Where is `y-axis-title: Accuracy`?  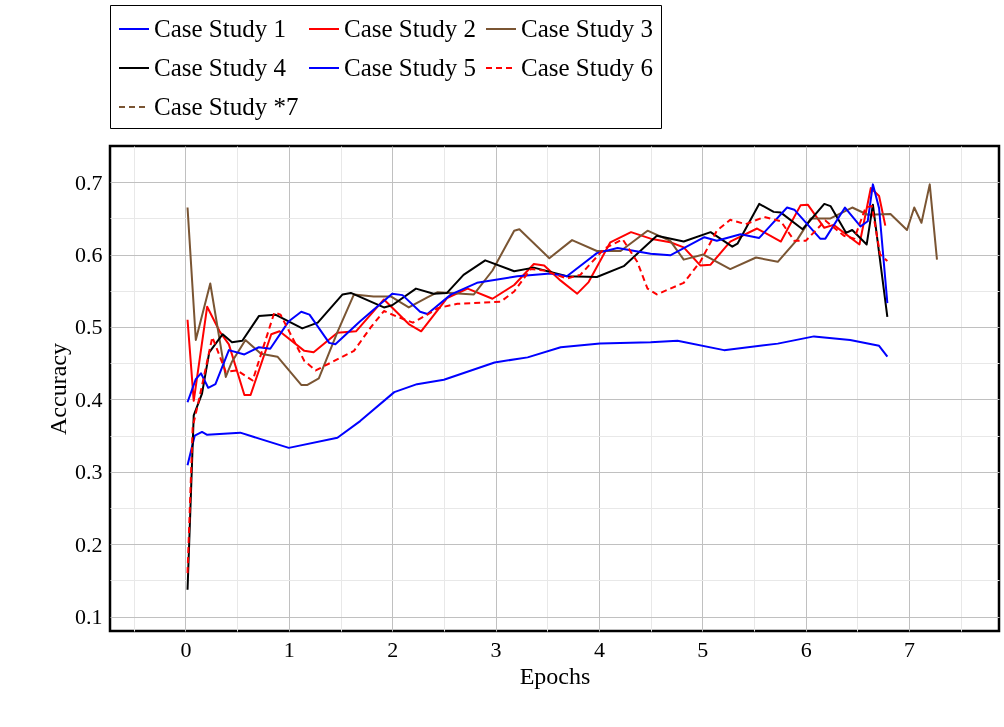
y-axis-title: Accuracy is located at coordinates (58, 389).